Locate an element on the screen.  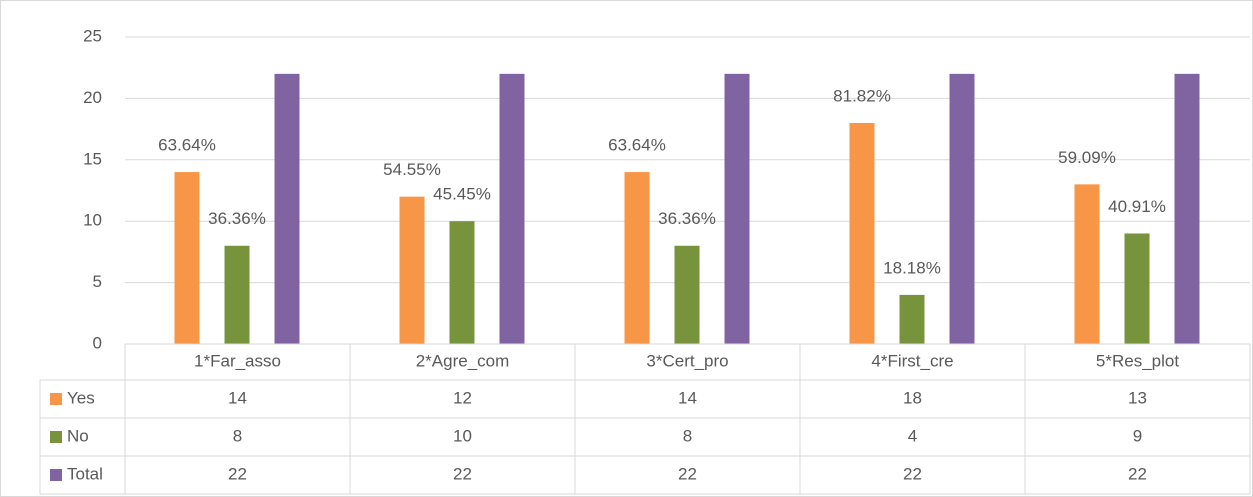
category-label: 2*Agre_com is located at coordinates (463, 360).